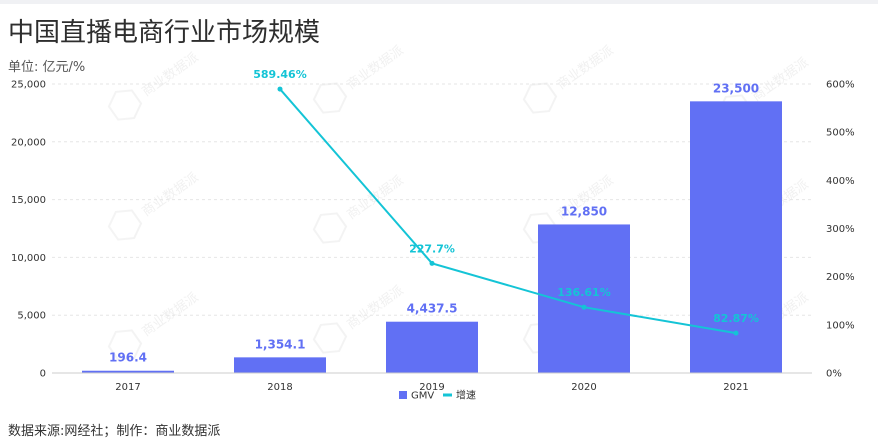 This screenshot has width=878, height=444. What do you see at coordinates (840, 85) in the screenshot?
I see `y-right-tick-label: 600%` at bounding box center [840, 85].